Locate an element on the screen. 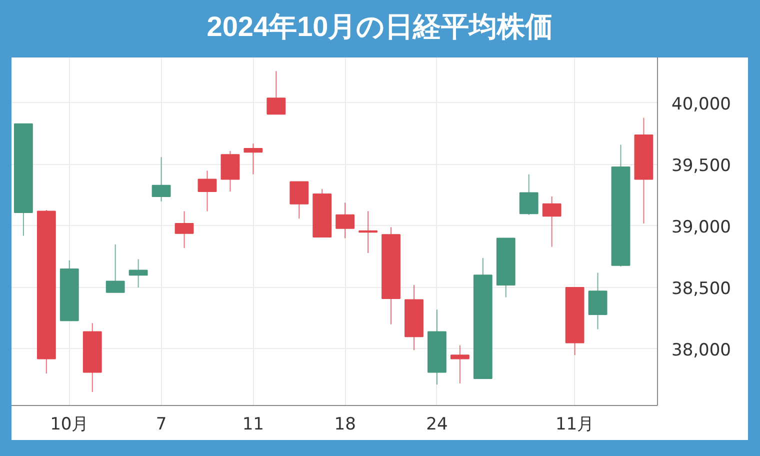  y-tick-label: 39,500 is located at coordinates (701, 166).